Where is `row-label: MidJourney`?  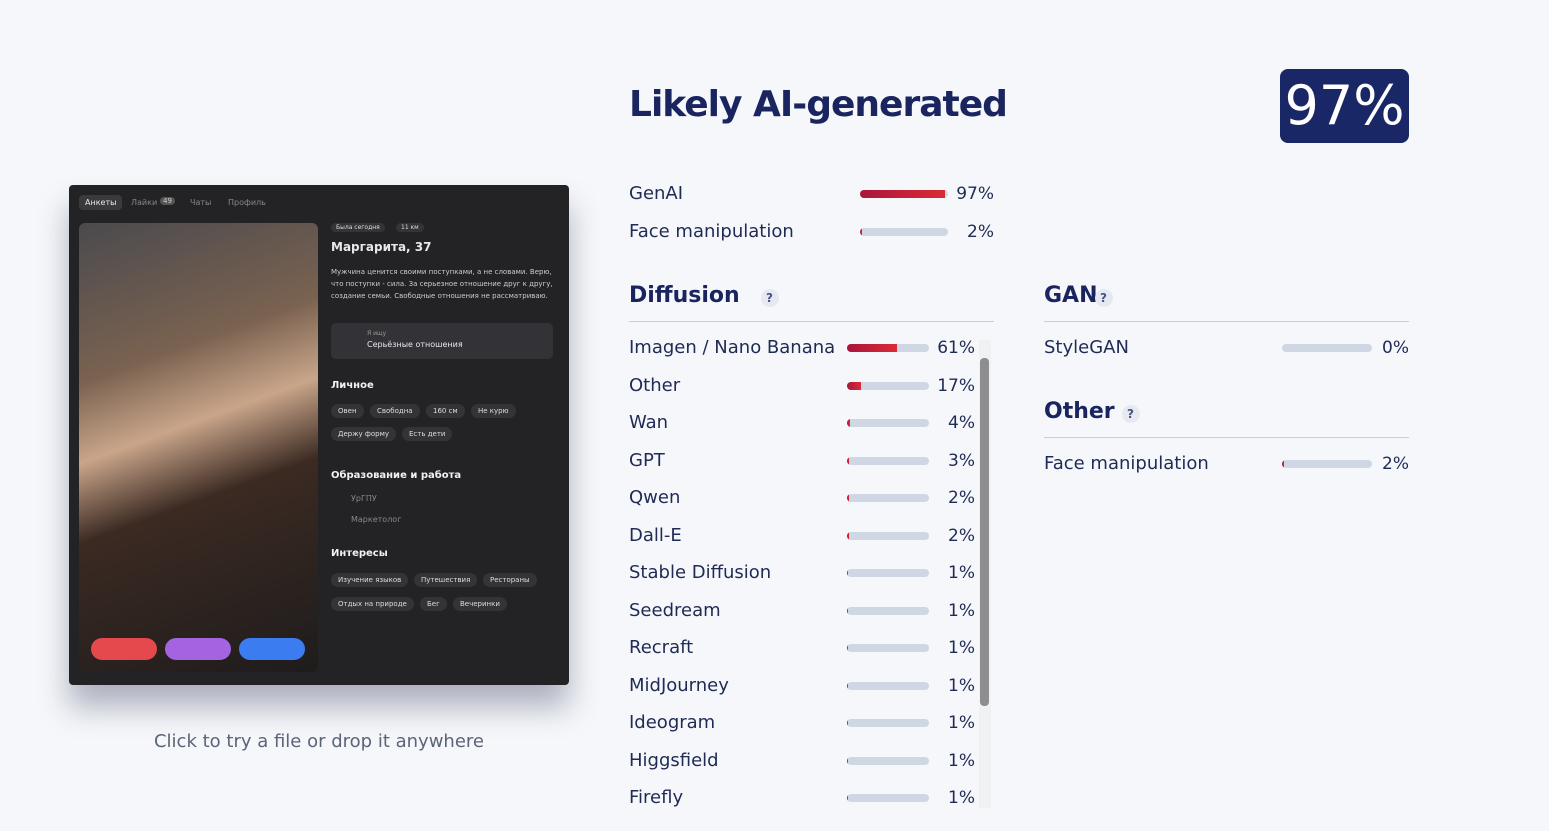 row-label: MidJourney is located at coordinates (679, 685).